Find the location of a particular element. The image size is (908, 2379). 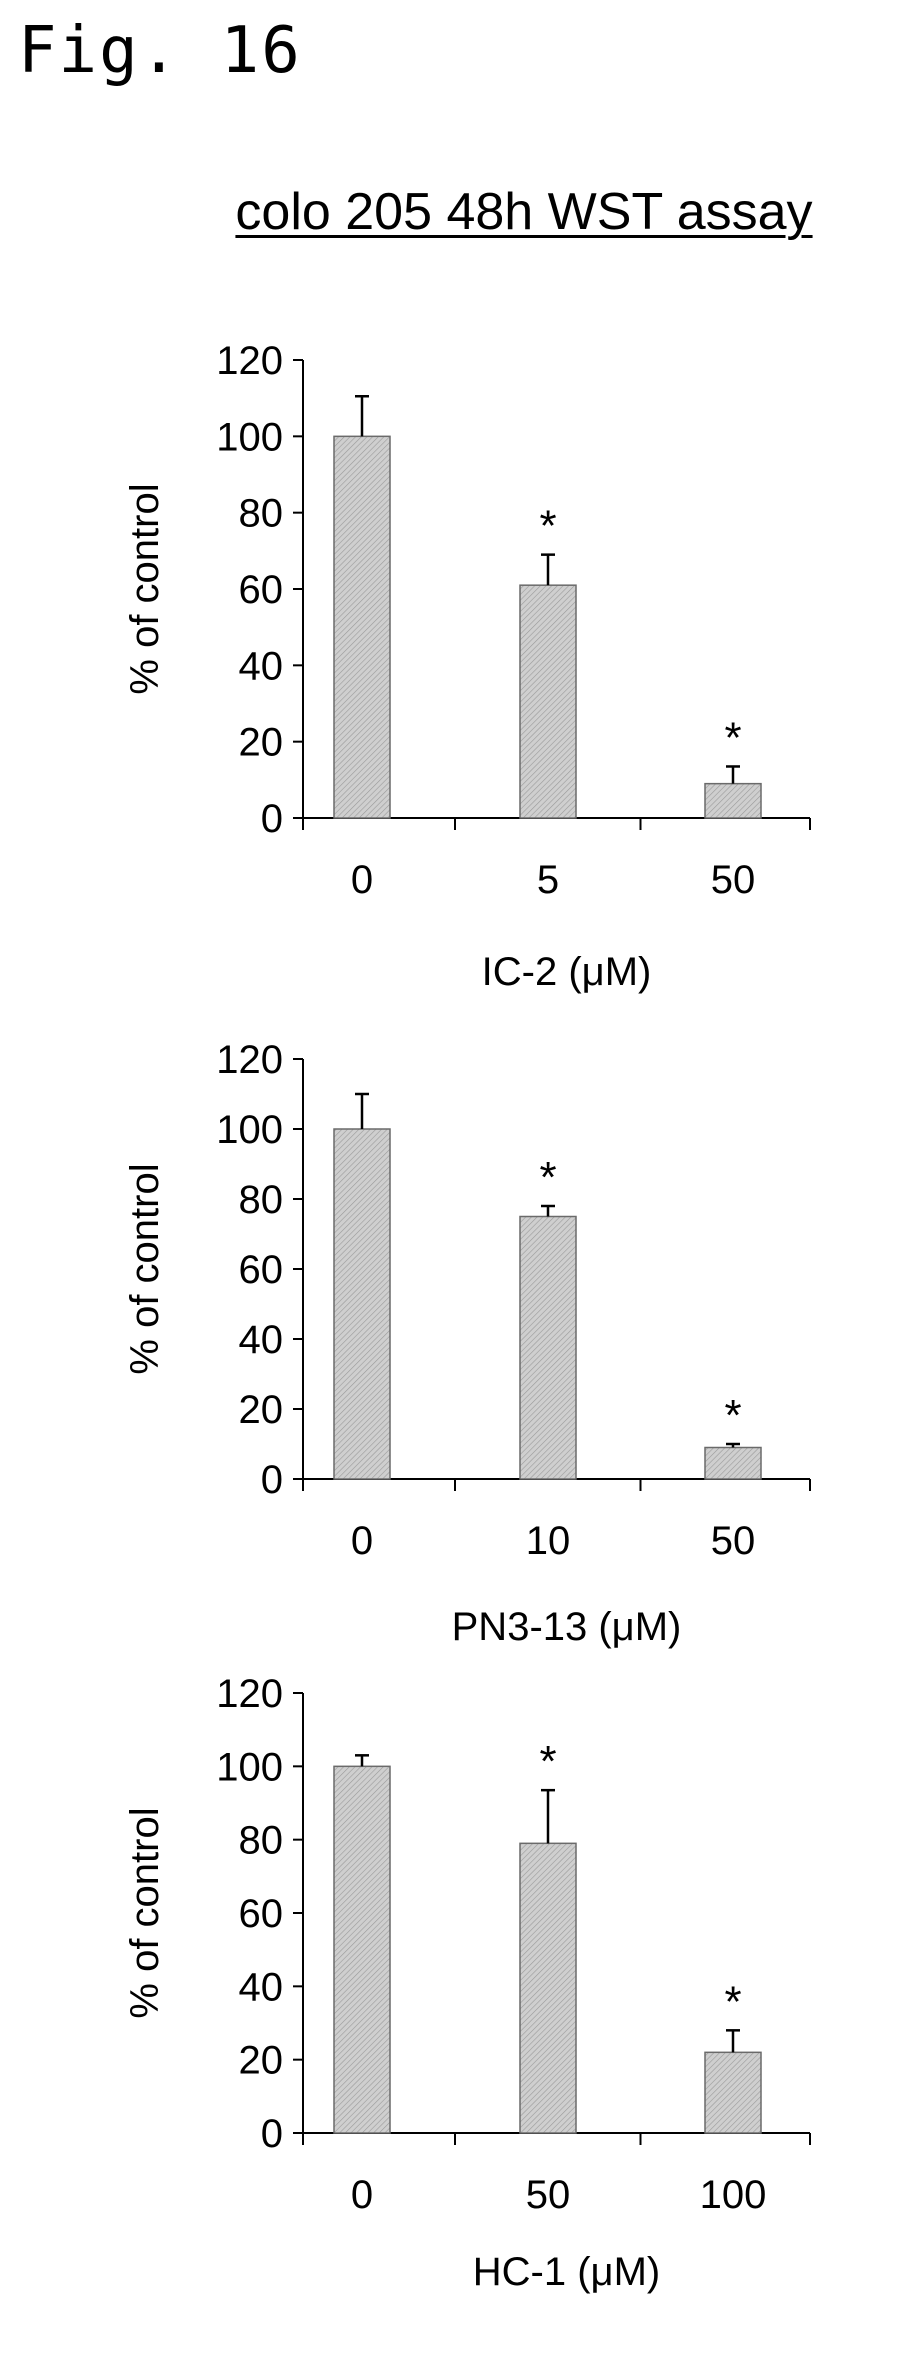

figure-title: colo 205 48h WST assay is located at coordinates (524, 212).